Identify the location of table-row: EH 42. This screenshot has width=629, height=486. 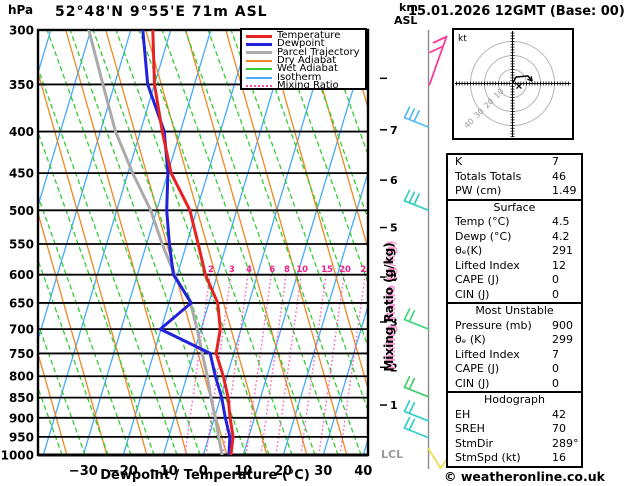
(514, 415).